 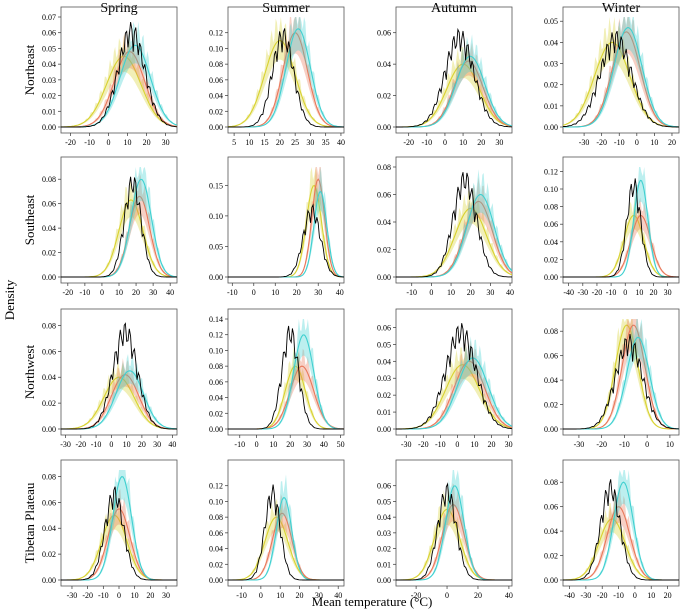 I want to click on season-title: Winter, so click(x=621, y=8).